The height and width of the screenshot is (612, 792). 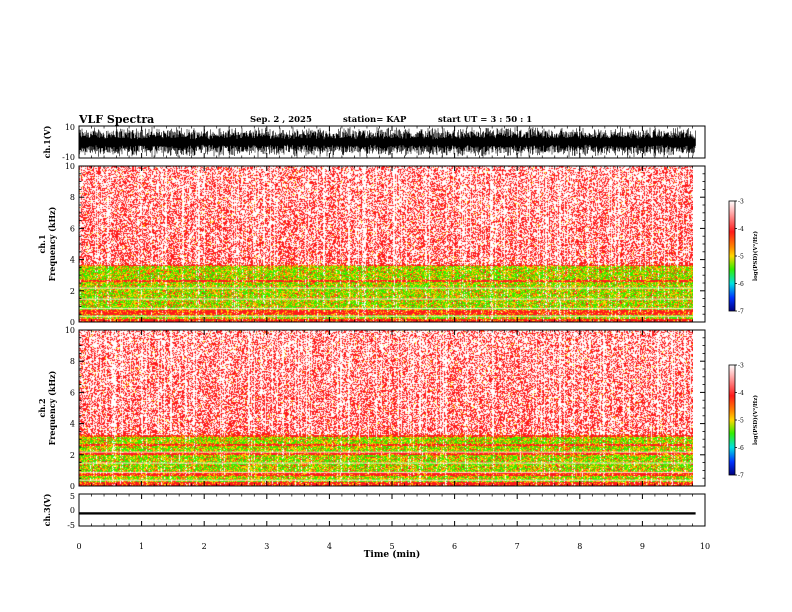 What do you see at coordinates (375, 120) in the screenshot?
I see `station-label: station= KAP` at bounding box center [375, 120].